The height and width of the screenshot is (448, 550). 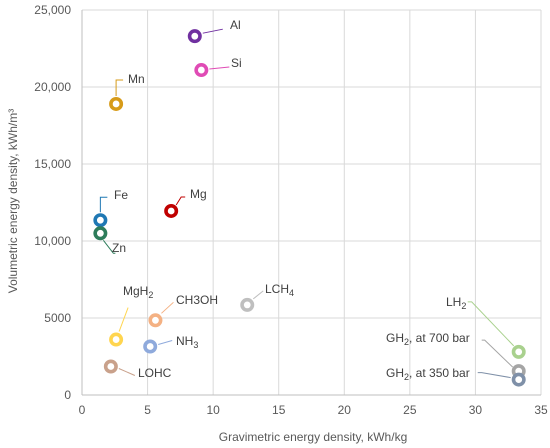 I want to click on x-tick-label: 35, so click(x=541, y=410).